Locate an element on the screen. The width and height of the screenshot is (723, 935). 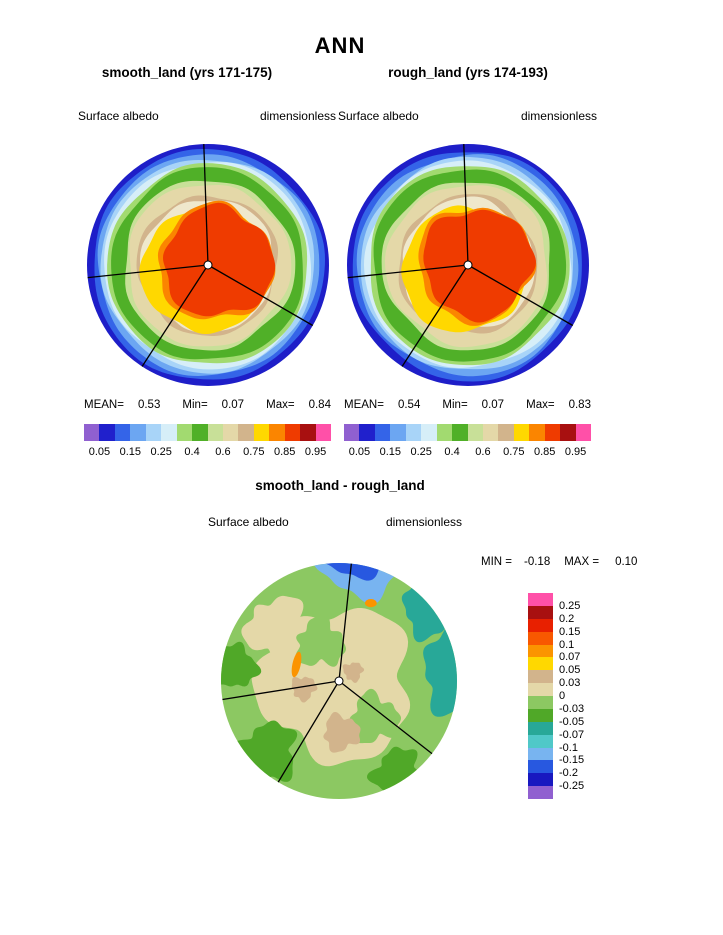
stat-max: Max= 0.84 is located at coordinates (298, 405).